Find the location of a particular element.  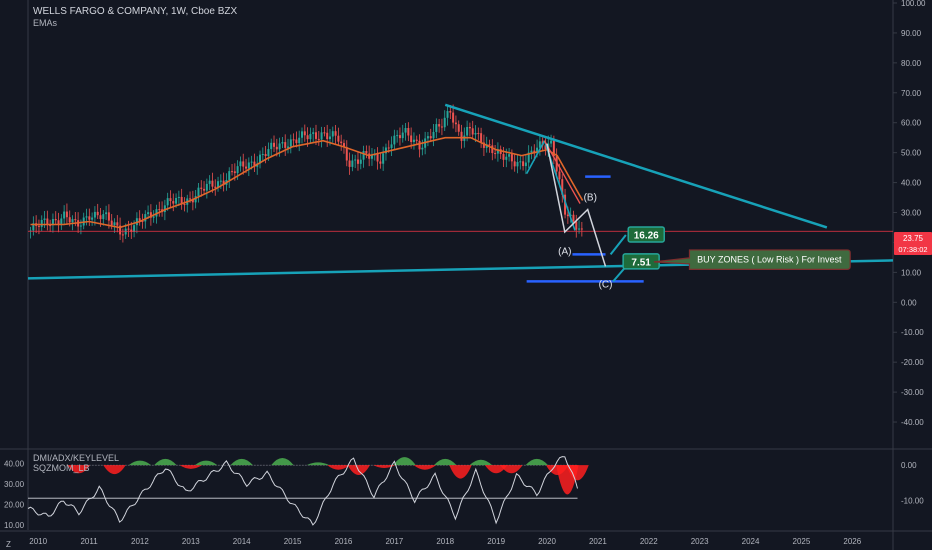

target-label-1-box is located at coordinates (646, 234).